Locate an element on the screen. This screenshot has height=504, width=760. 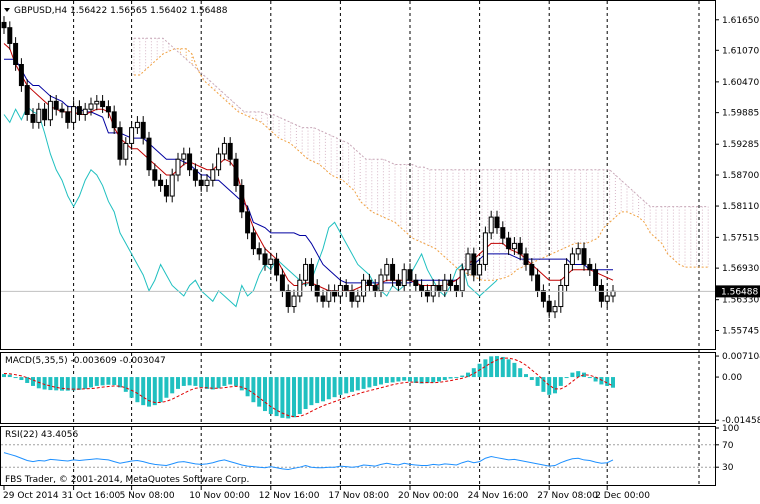
rsi-pane is located at coordinates (358, 456).